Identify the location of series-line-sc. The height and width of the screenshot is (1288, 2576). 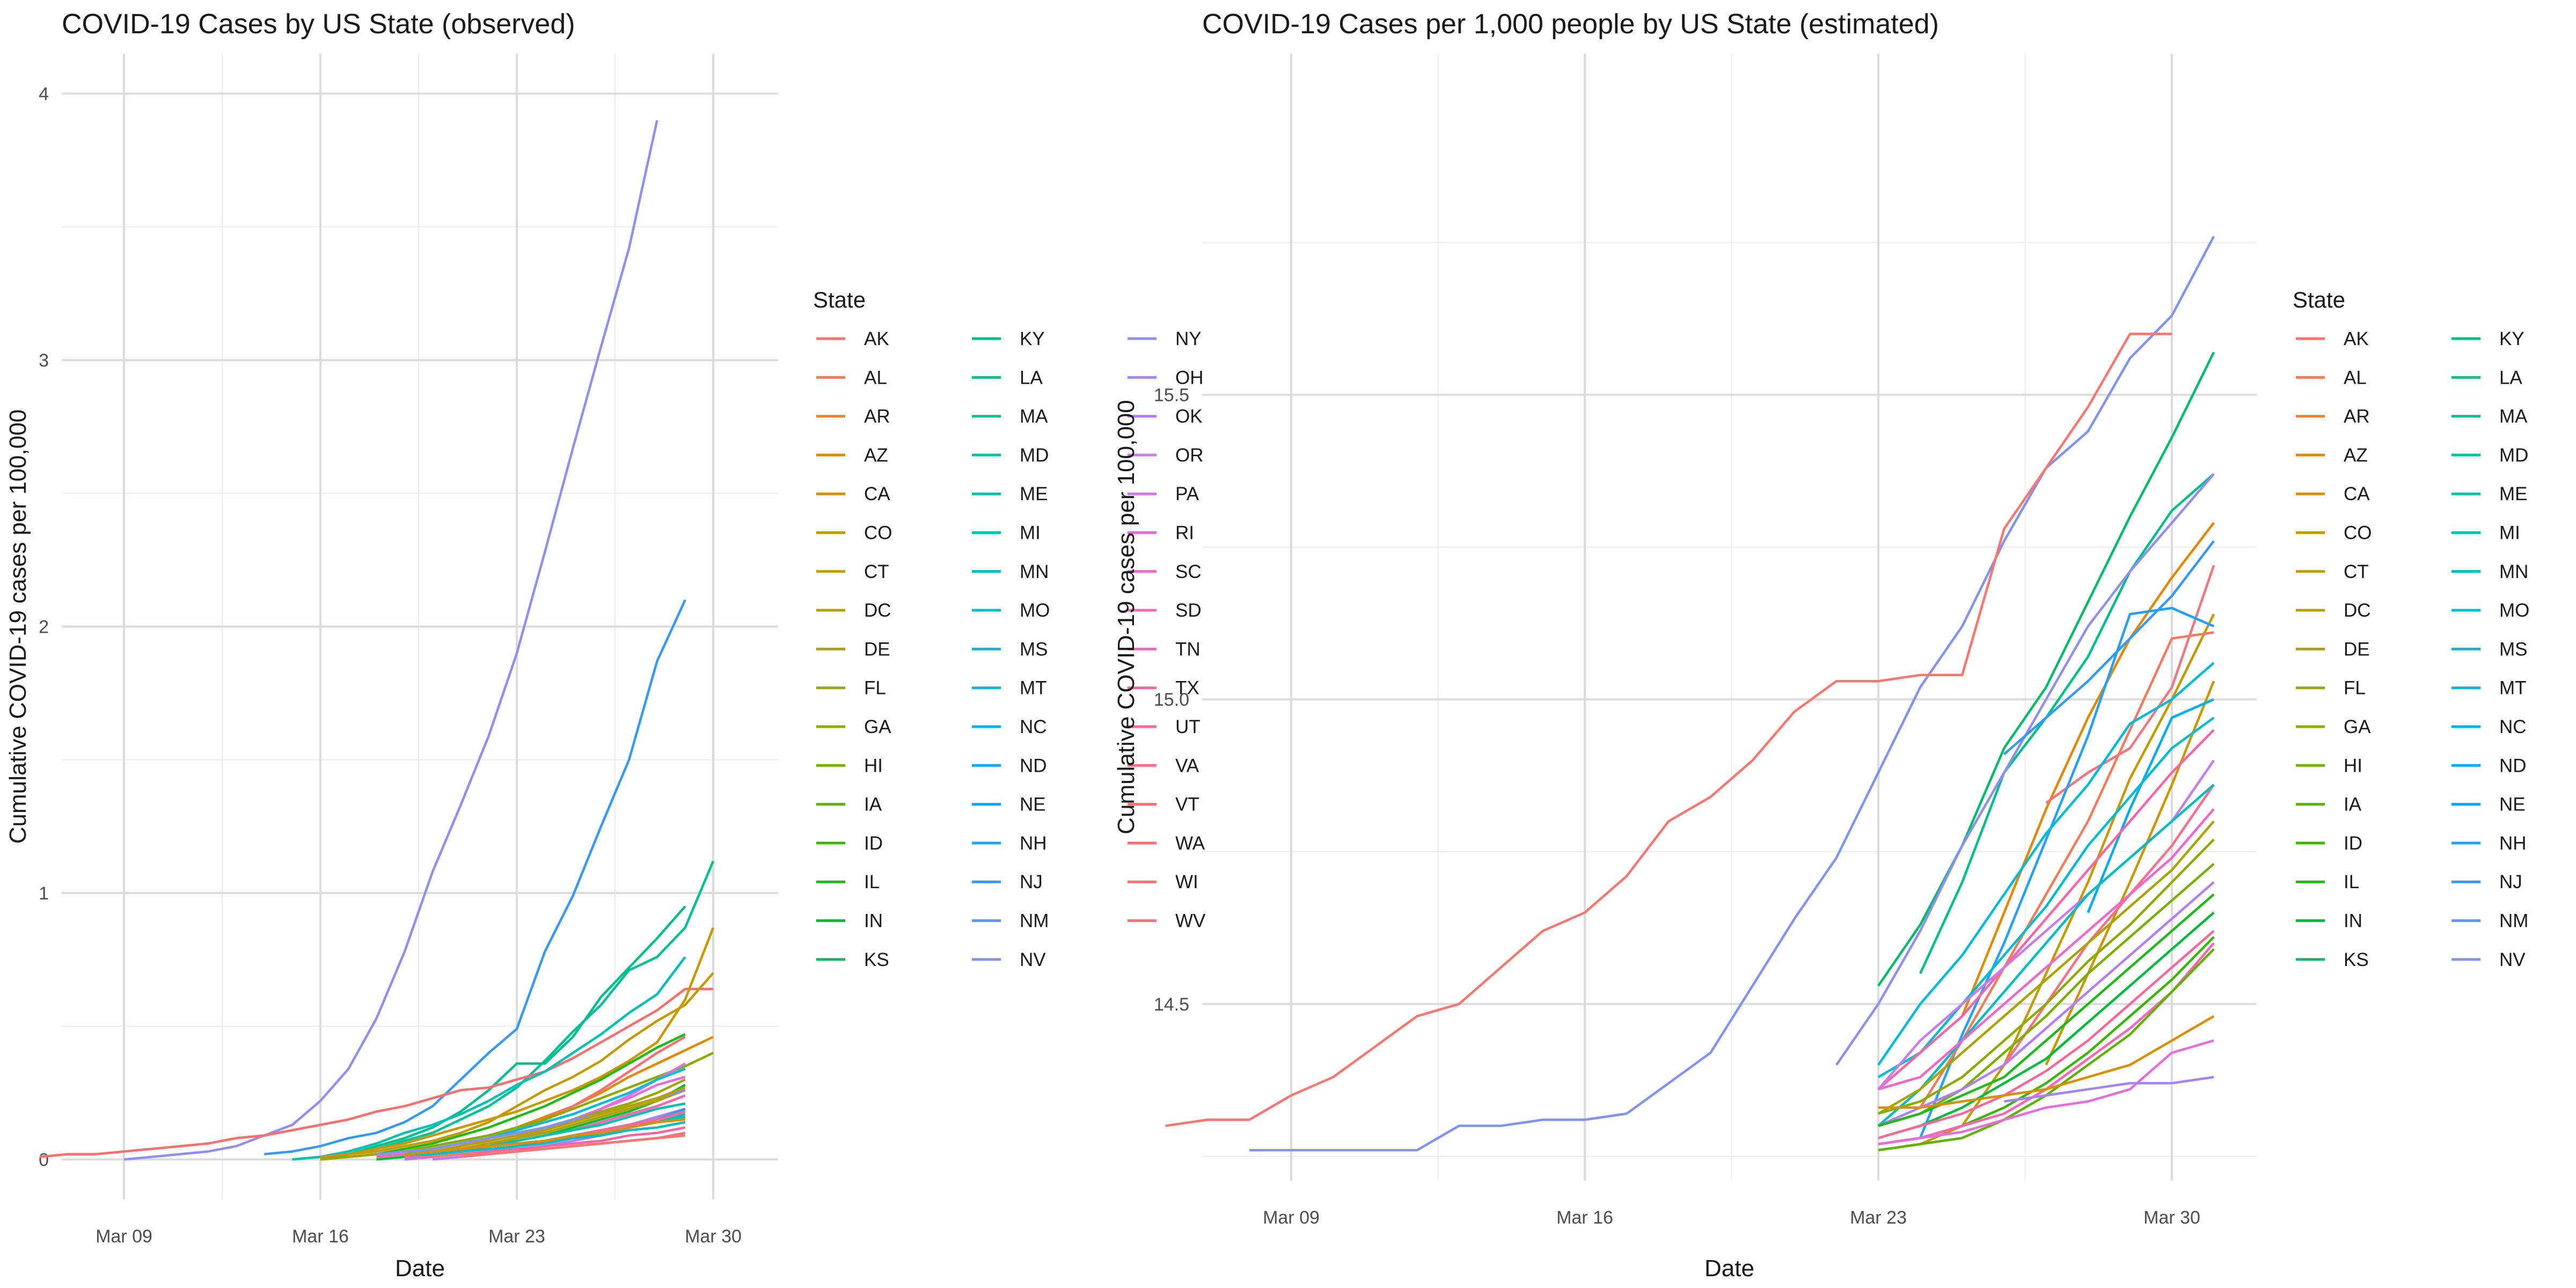
(2046, 949).